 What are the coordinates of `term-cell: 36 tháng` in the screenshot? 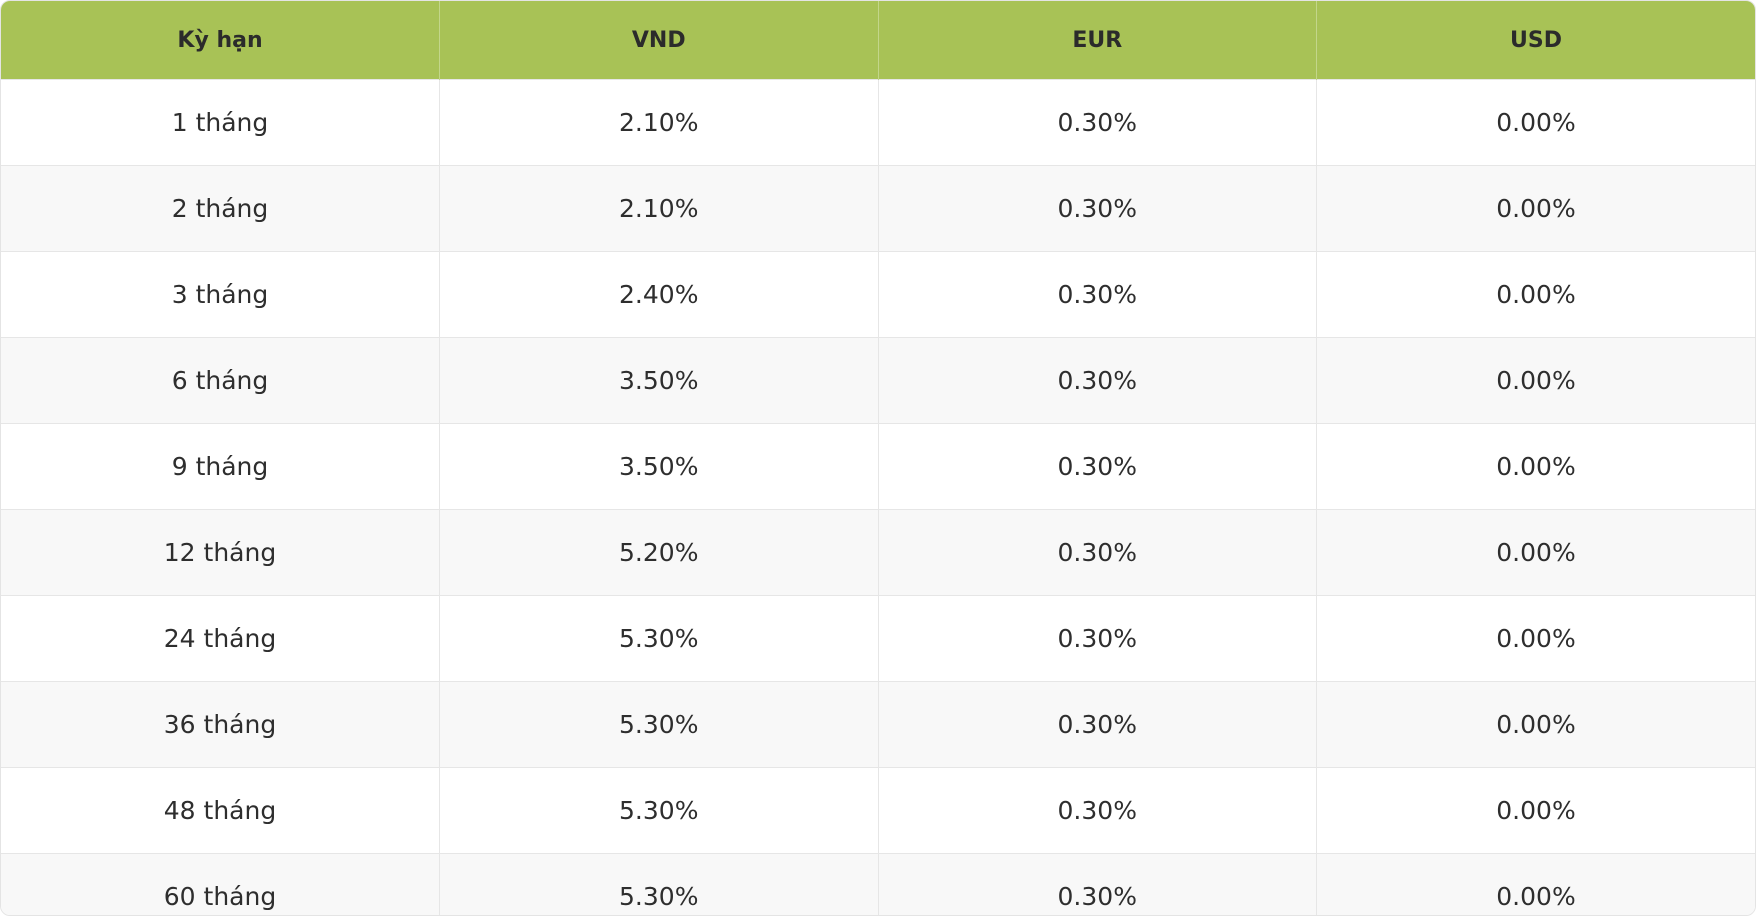 It's located at (220, 724).